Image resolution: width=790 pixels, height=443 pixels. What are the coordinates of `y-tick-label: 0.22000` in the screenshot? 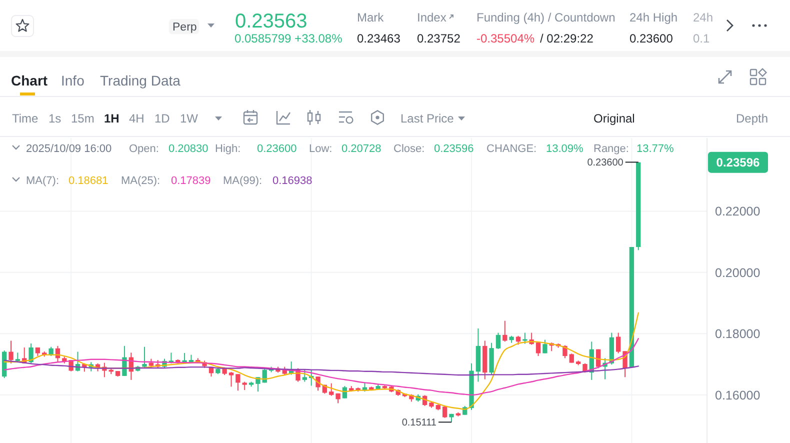 It's located at (737, 211).